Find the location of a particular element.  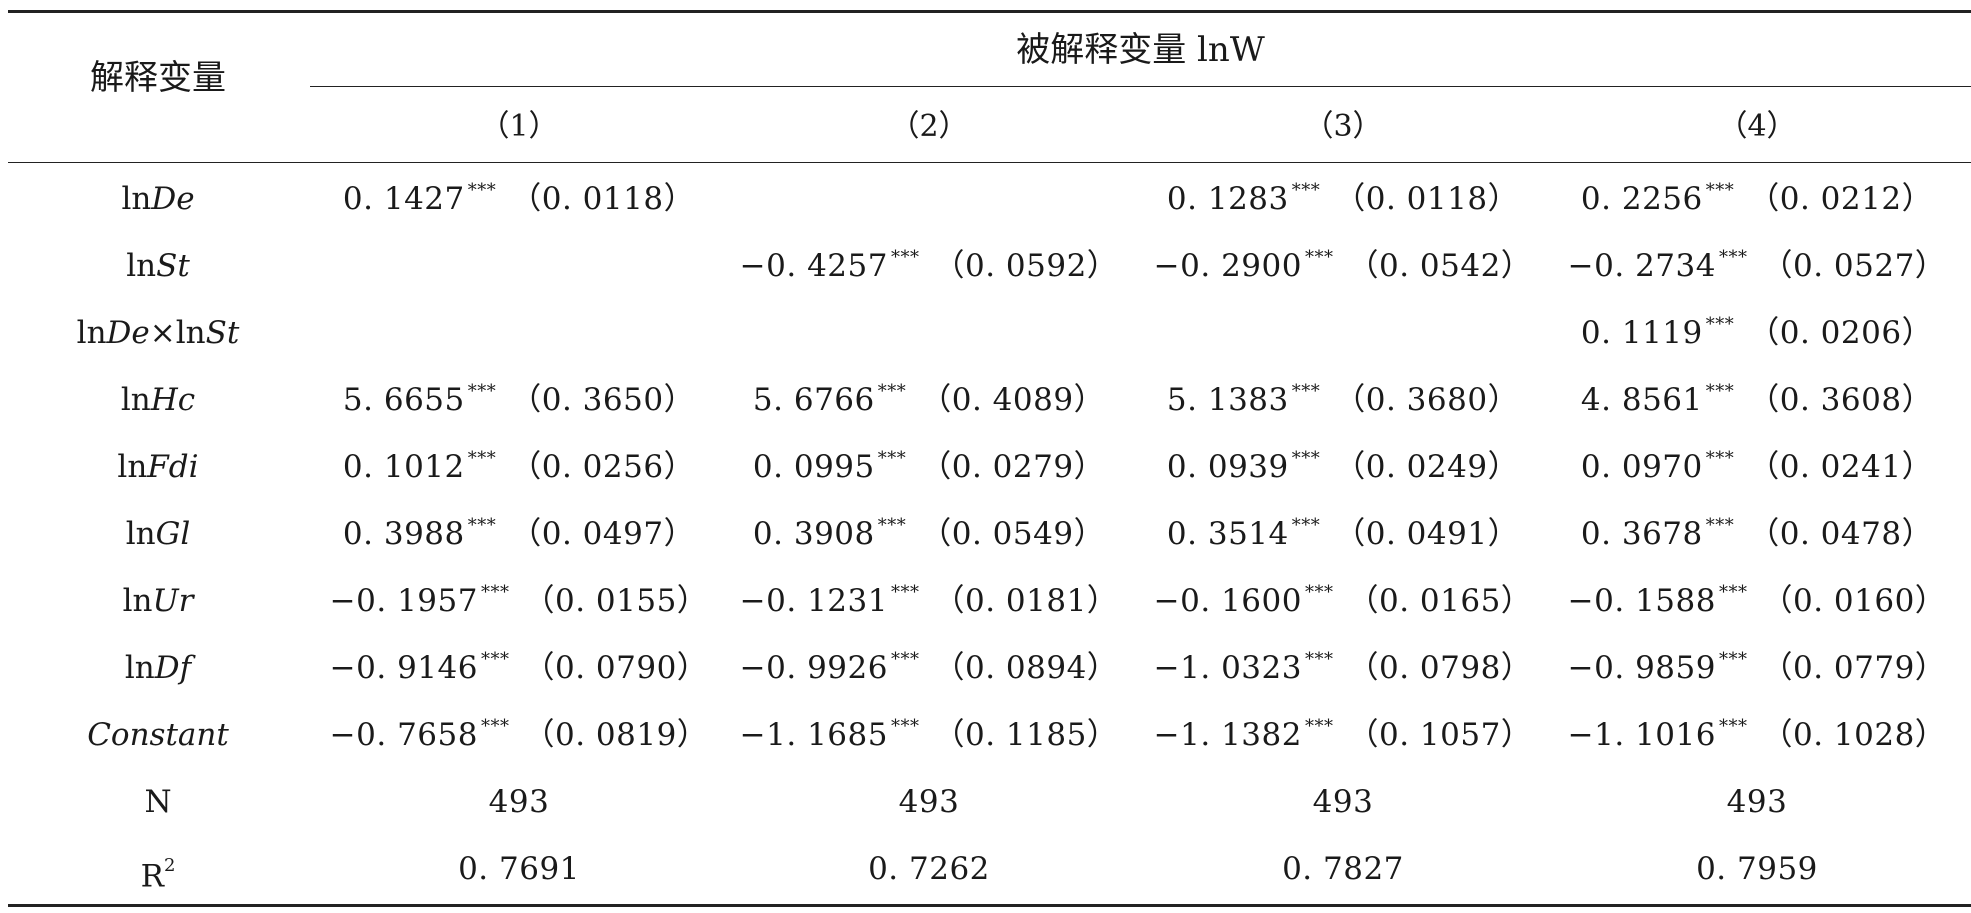

coefficient-cell: 5. 1383 *** （0. 3680） is located at coordinates (1343, 402).